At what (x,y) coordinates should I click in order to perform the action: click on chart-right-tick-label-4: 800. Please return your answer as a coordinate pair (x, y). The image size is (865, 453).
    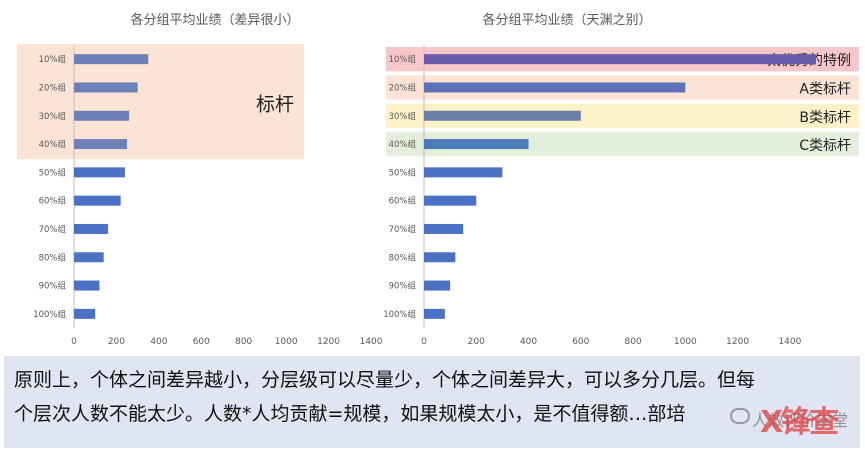
    Looking at the image, I should click on (632, 342).